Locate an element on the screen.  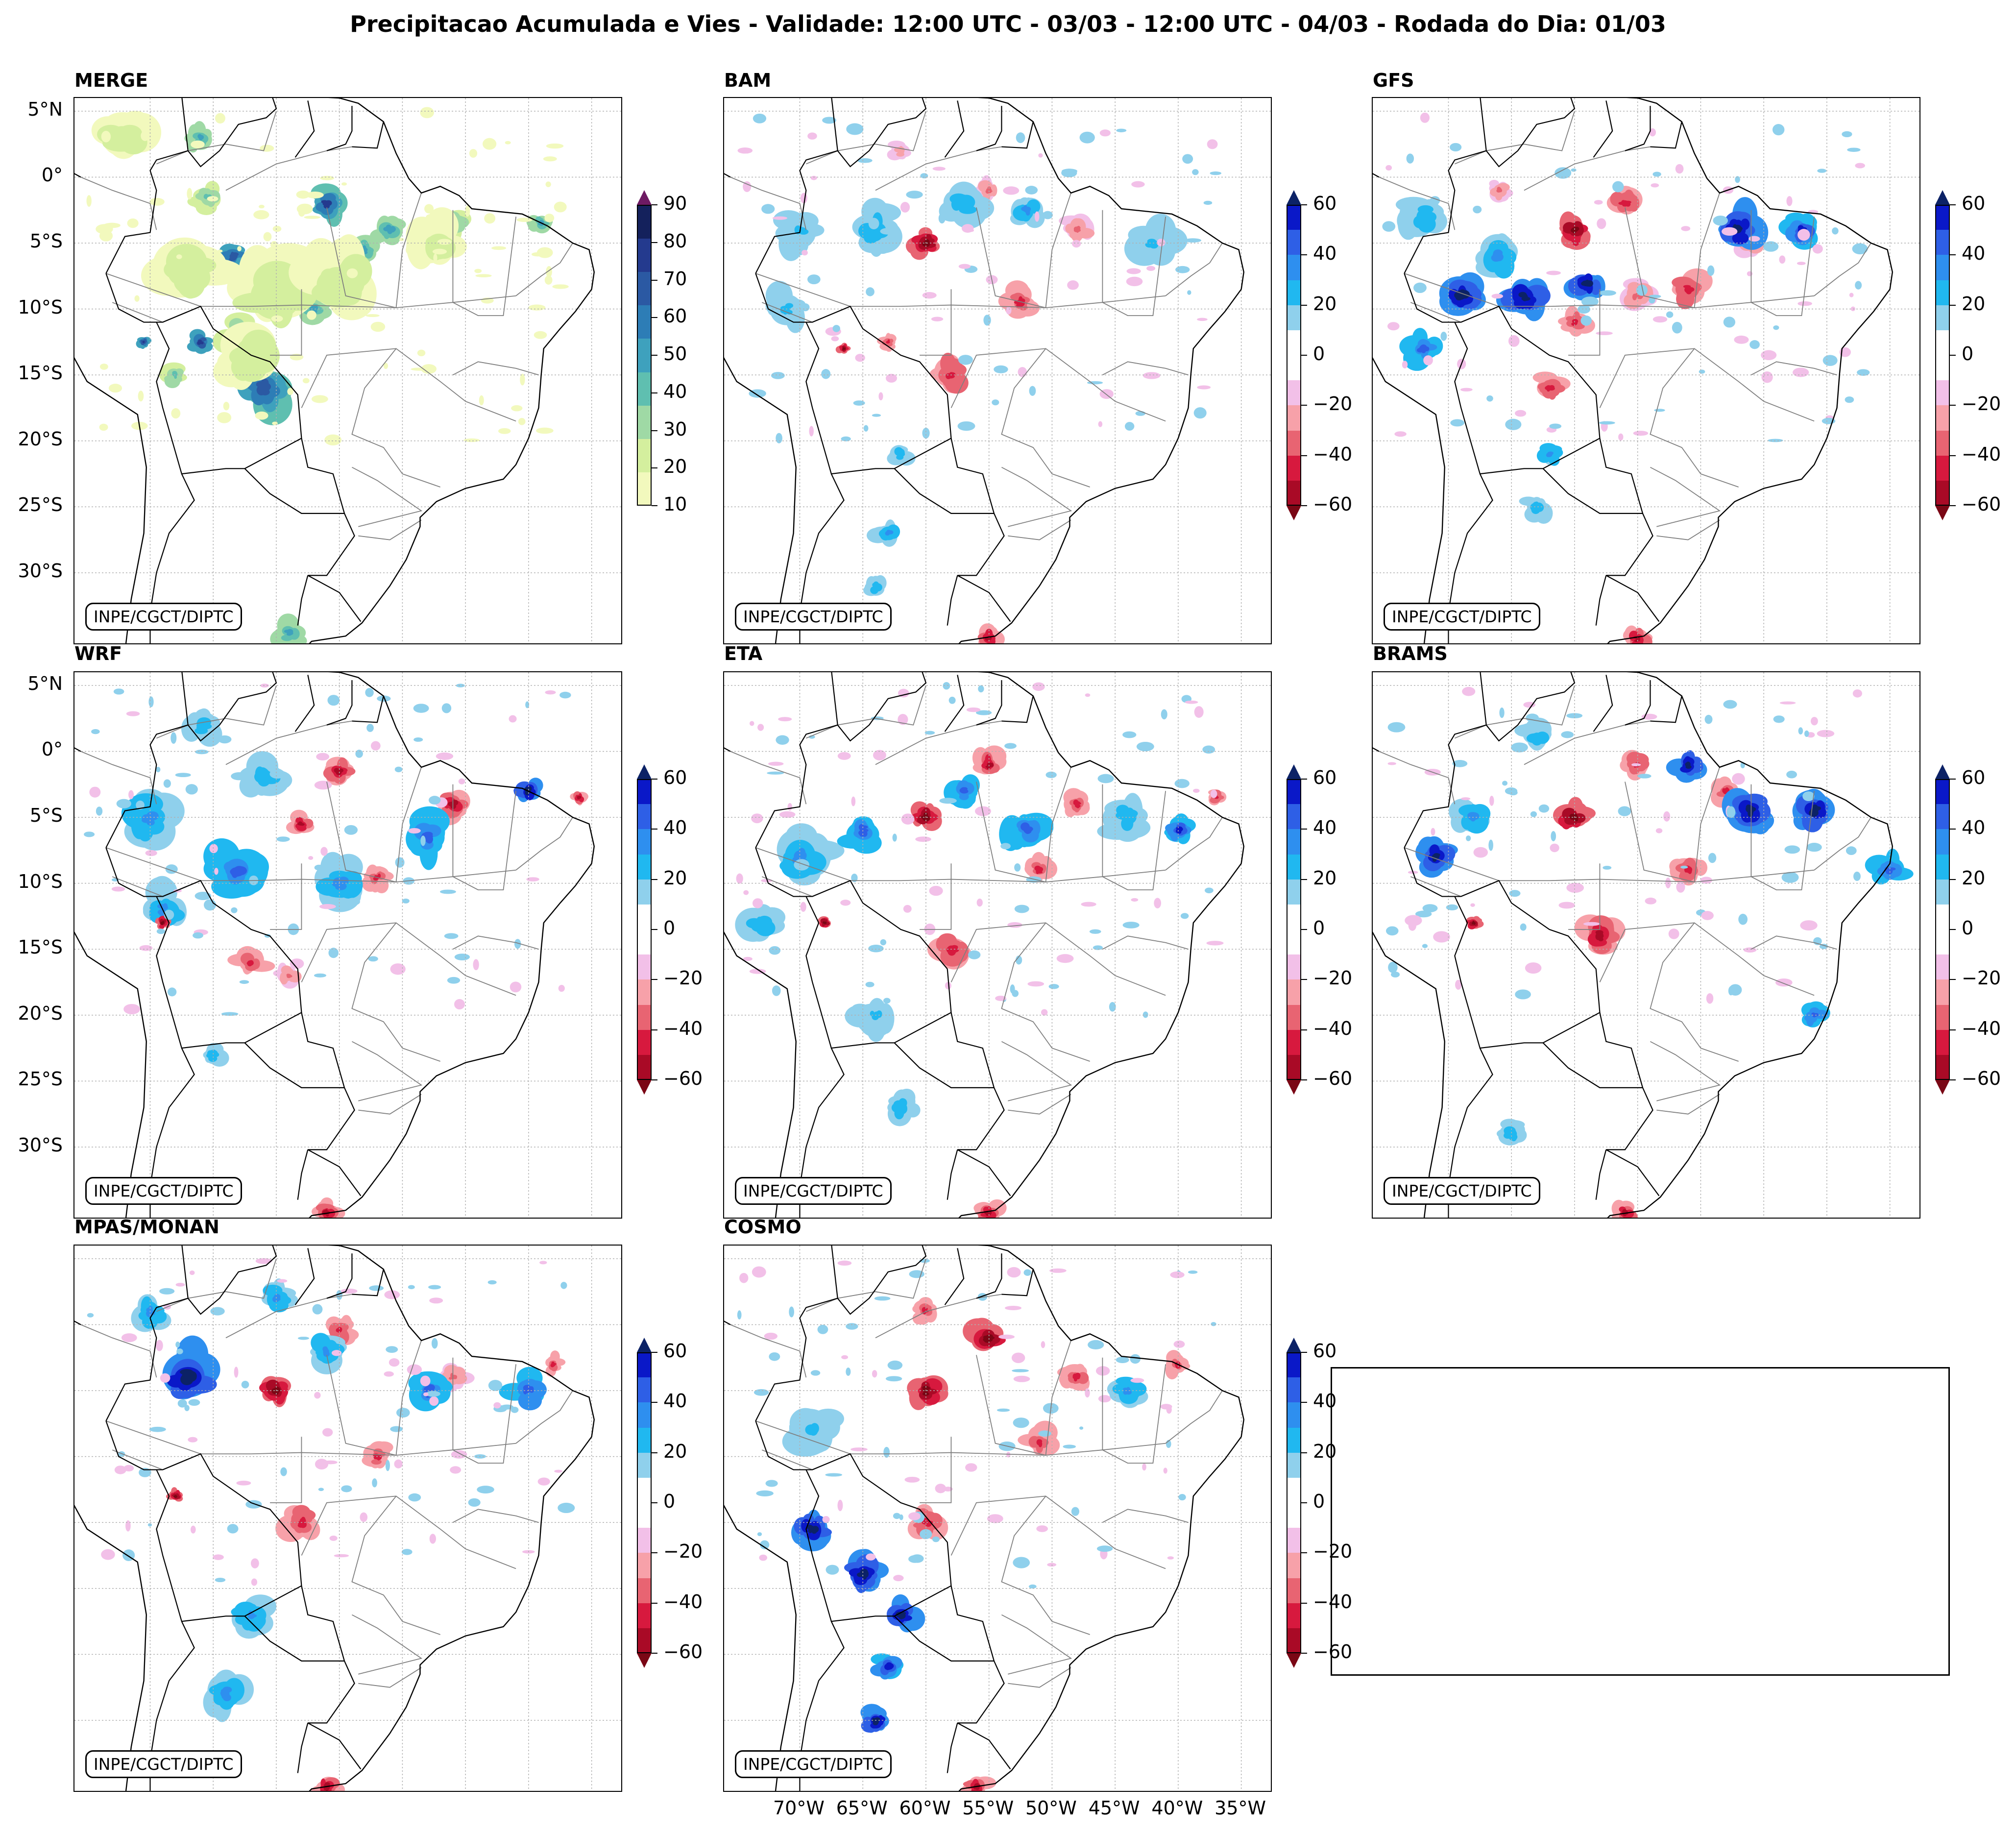
credit-label: INPE/CGCT/DIPTC is located at coordinates (163, 1764).